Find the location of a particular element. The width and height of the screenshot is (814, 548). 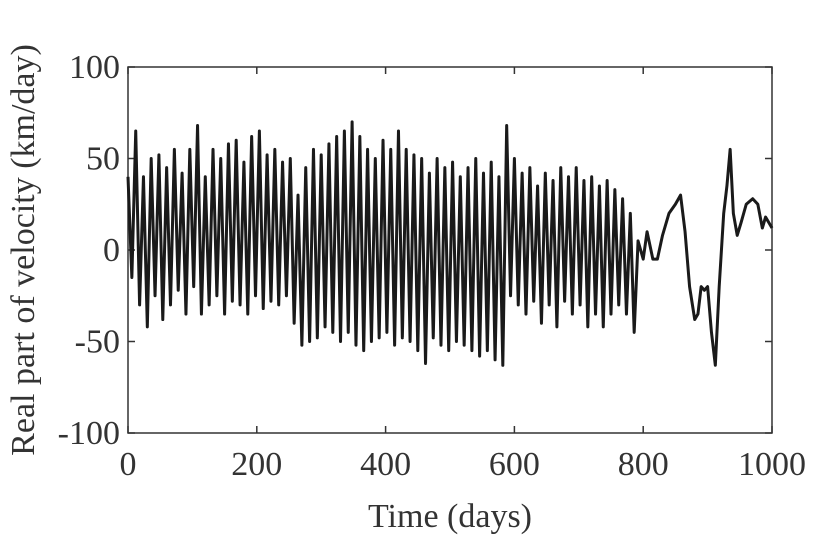

x-tick-label: 200 is located at coordinates (256, 464).